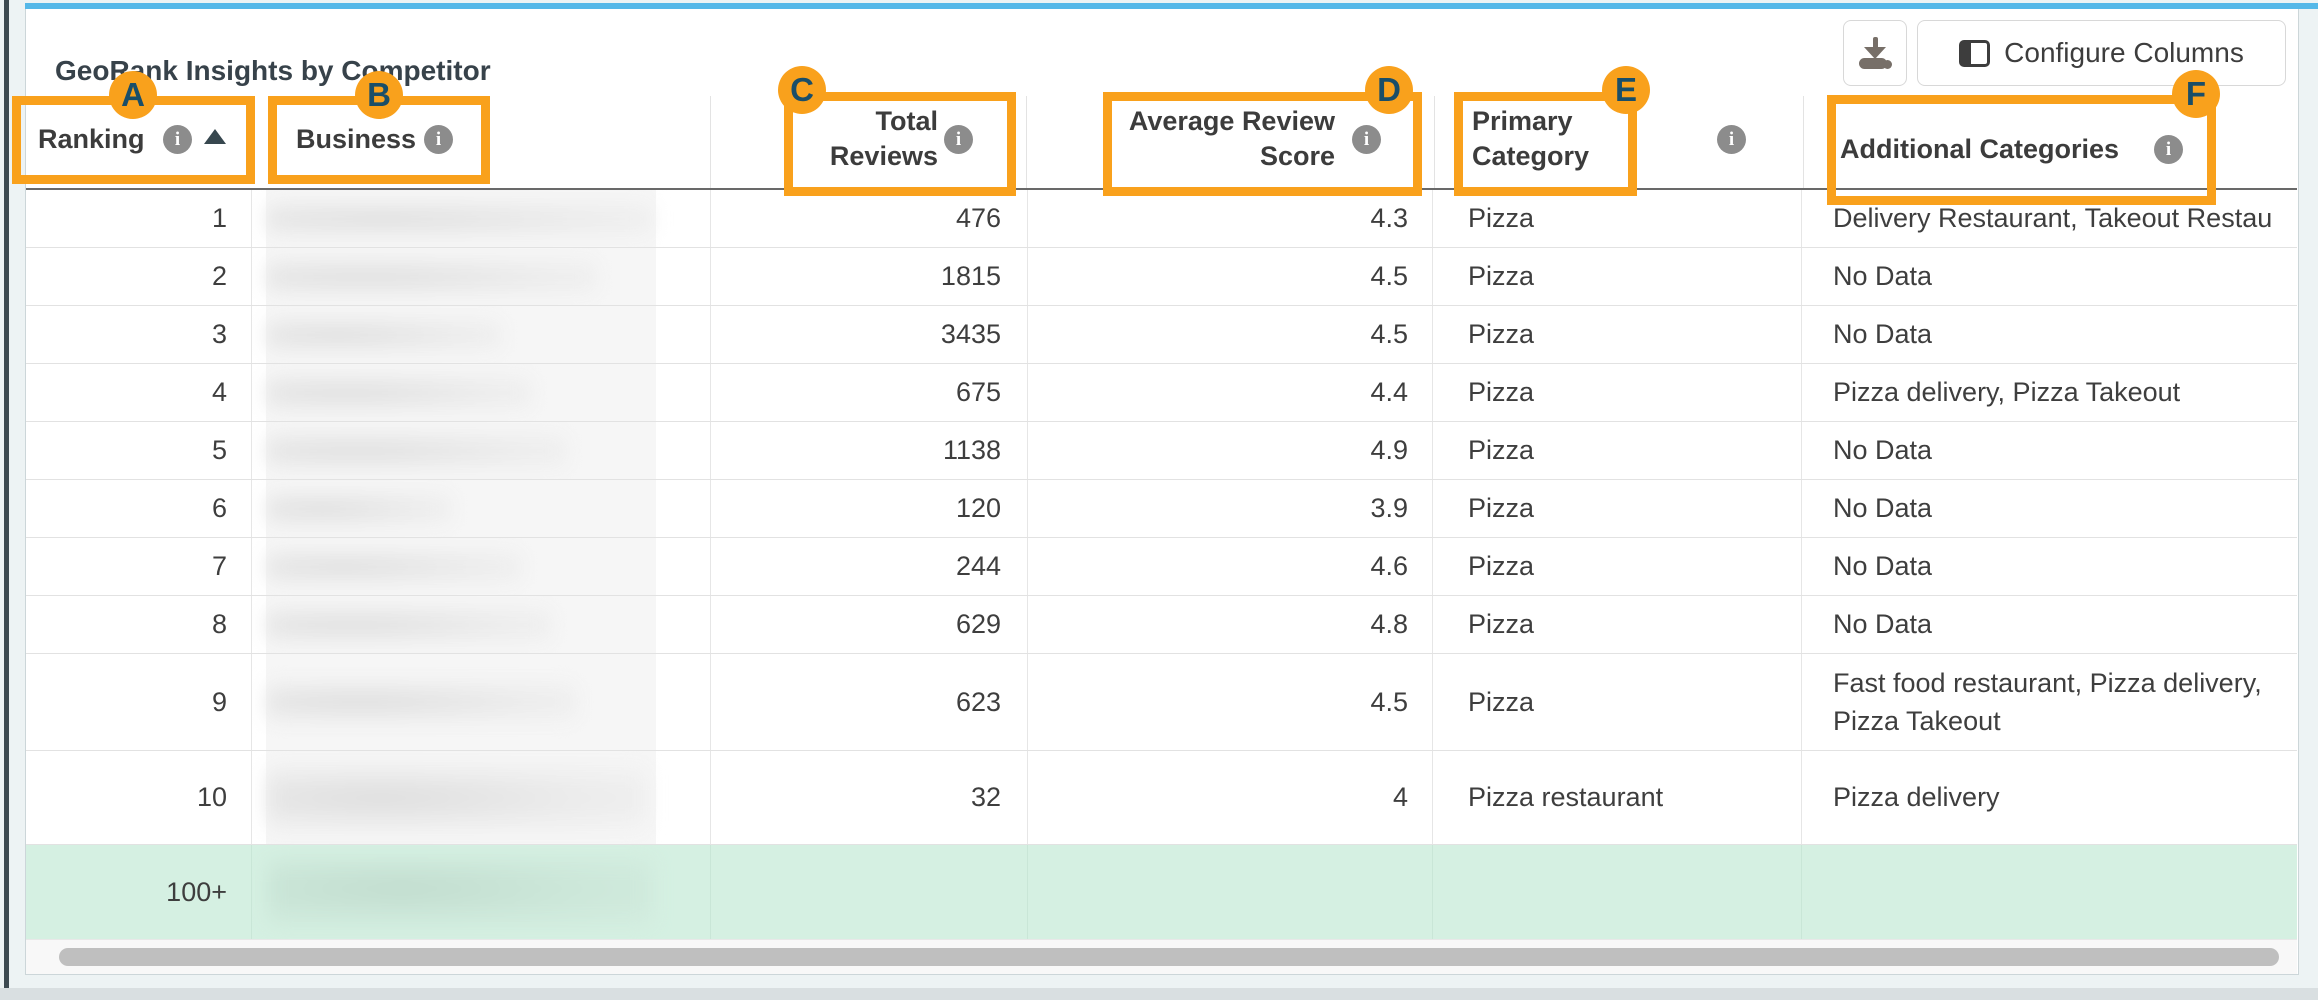 The width and height of the screenshot is (2318, 1000). Describe the element at coordinates (139, 334) in the screenshot. I see `ranking-cell: 3` at that location.